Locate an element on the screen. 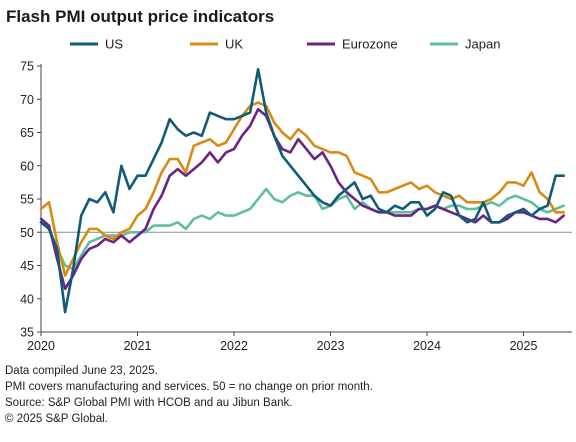 The width and height of the screenshot is (576, 442). y-tick-label: 50 is located at coordinates (27, 233).